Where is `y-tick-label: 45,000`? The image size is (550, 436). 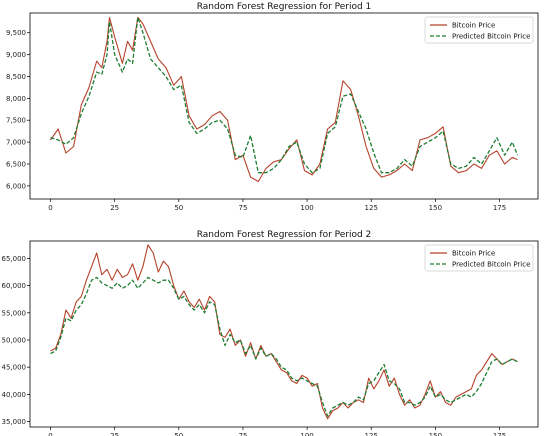
y-tick-label: 45,000 is located at coordinates (14, 368).